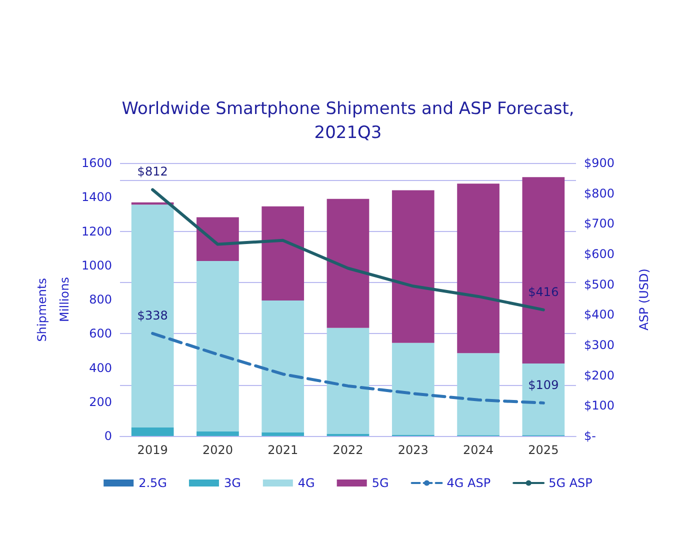 The image size is (697, 554). What do you see at coordinates (42, 310) in the screenshot?
I see `text: Shipments` at bounding box center [42, 310].